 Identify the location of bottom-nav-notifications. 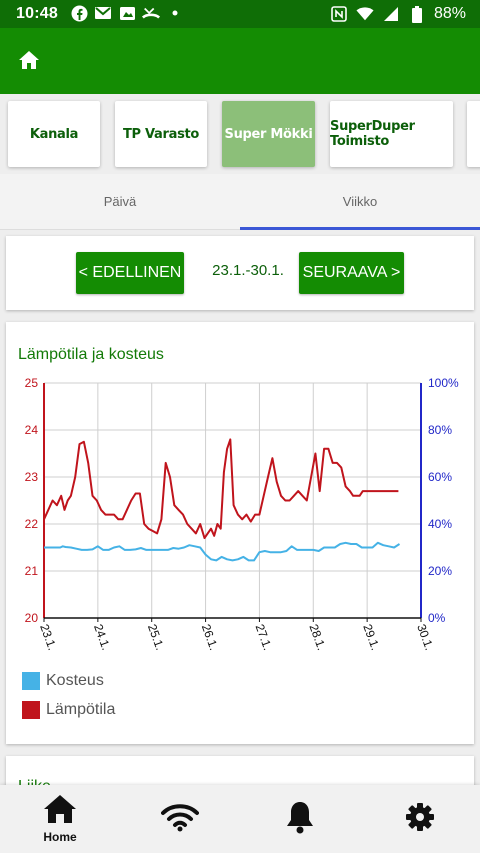
(300, 819).